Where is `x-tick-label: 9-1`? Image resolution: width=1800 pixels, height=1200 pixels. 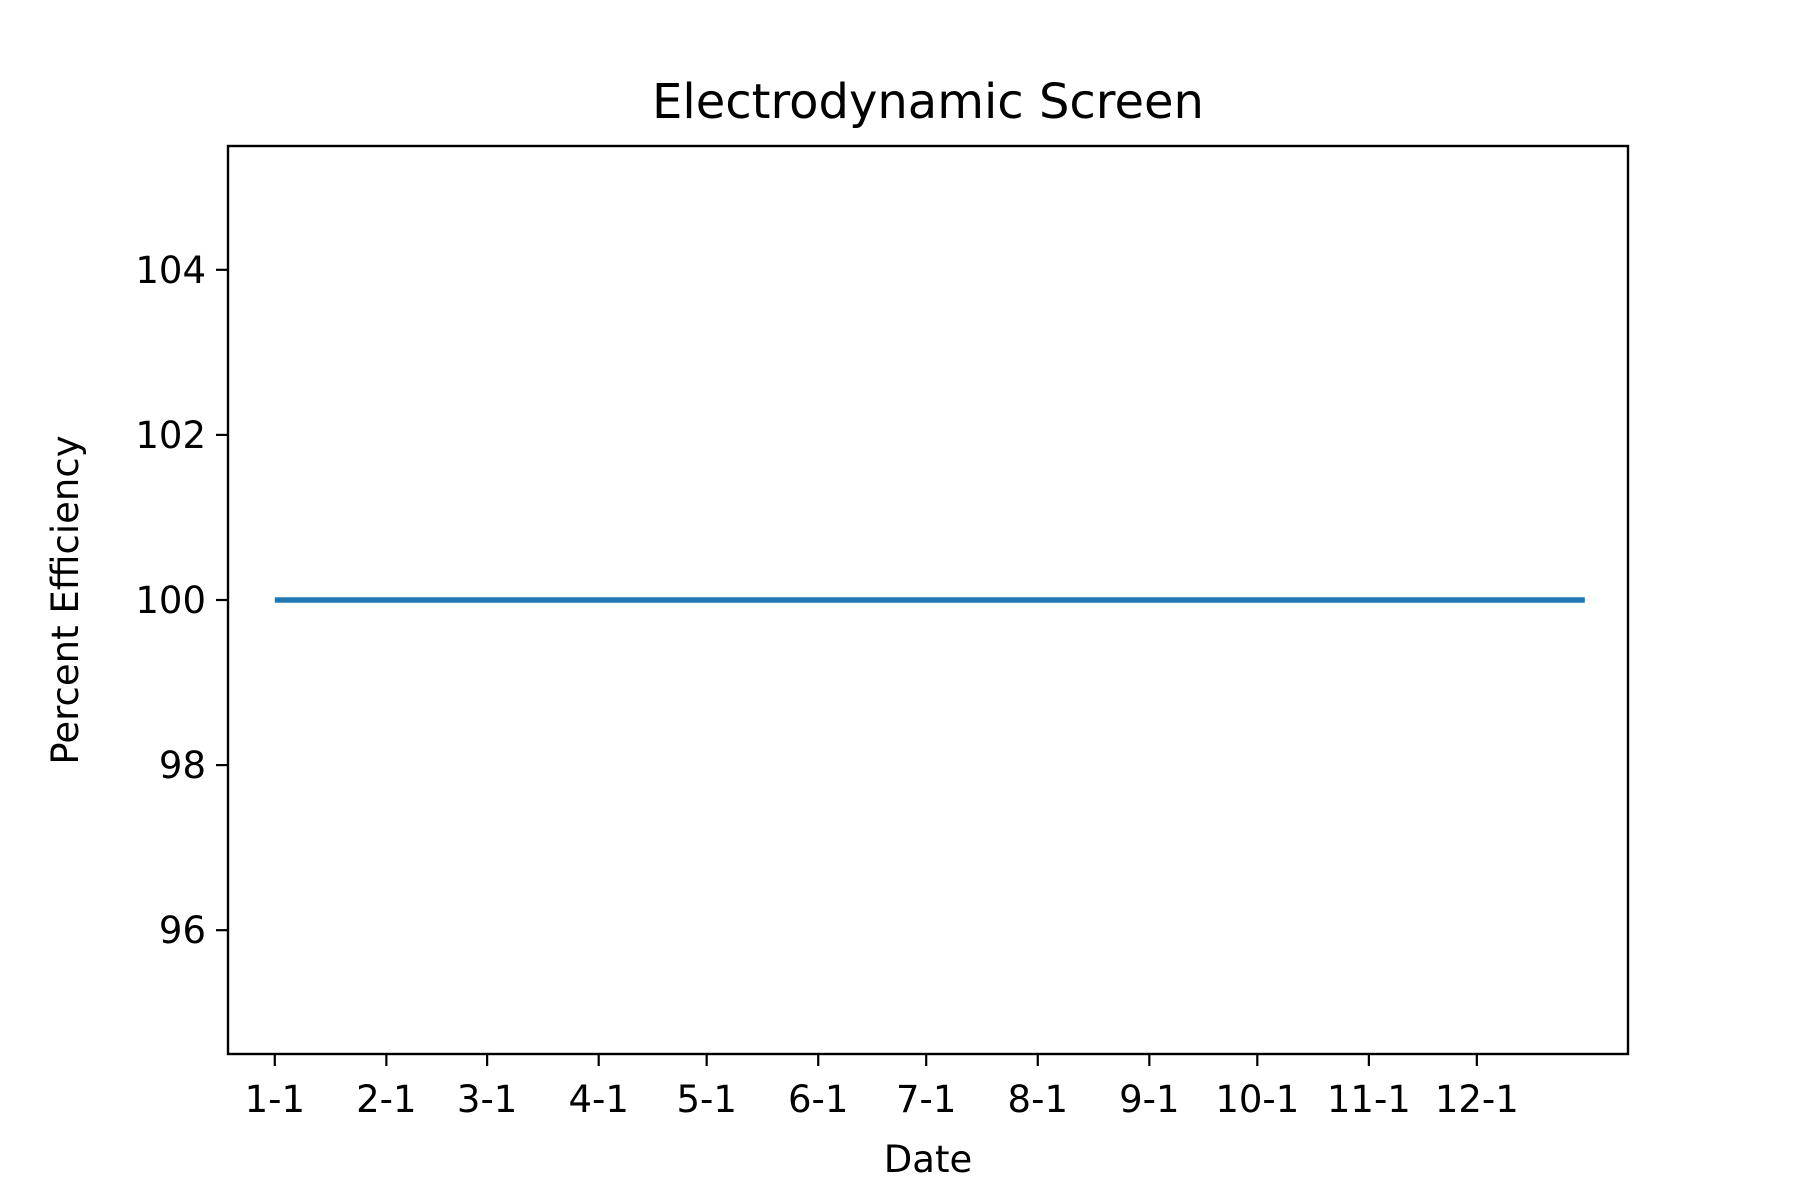
x-tick-label: 9-1 is located at coordinates (1149, 1099).